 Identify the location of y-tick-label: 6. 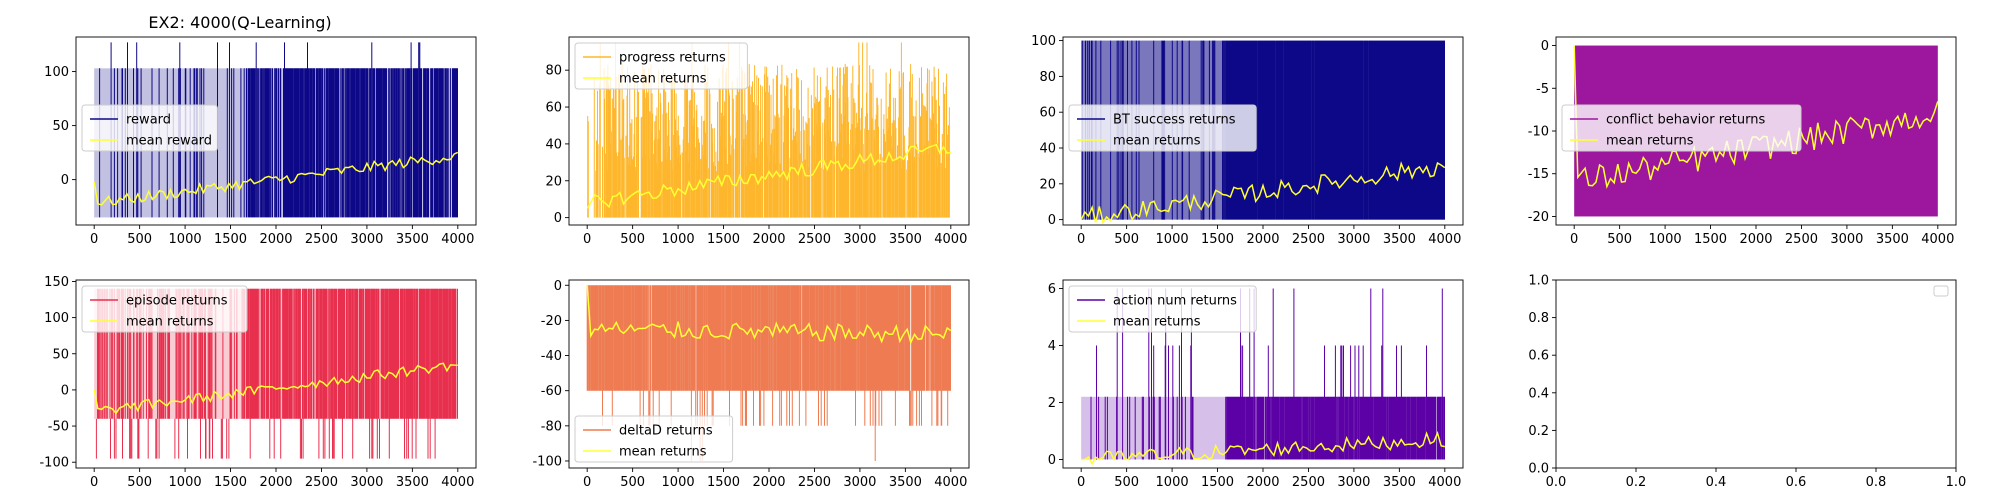
(1052, 289).